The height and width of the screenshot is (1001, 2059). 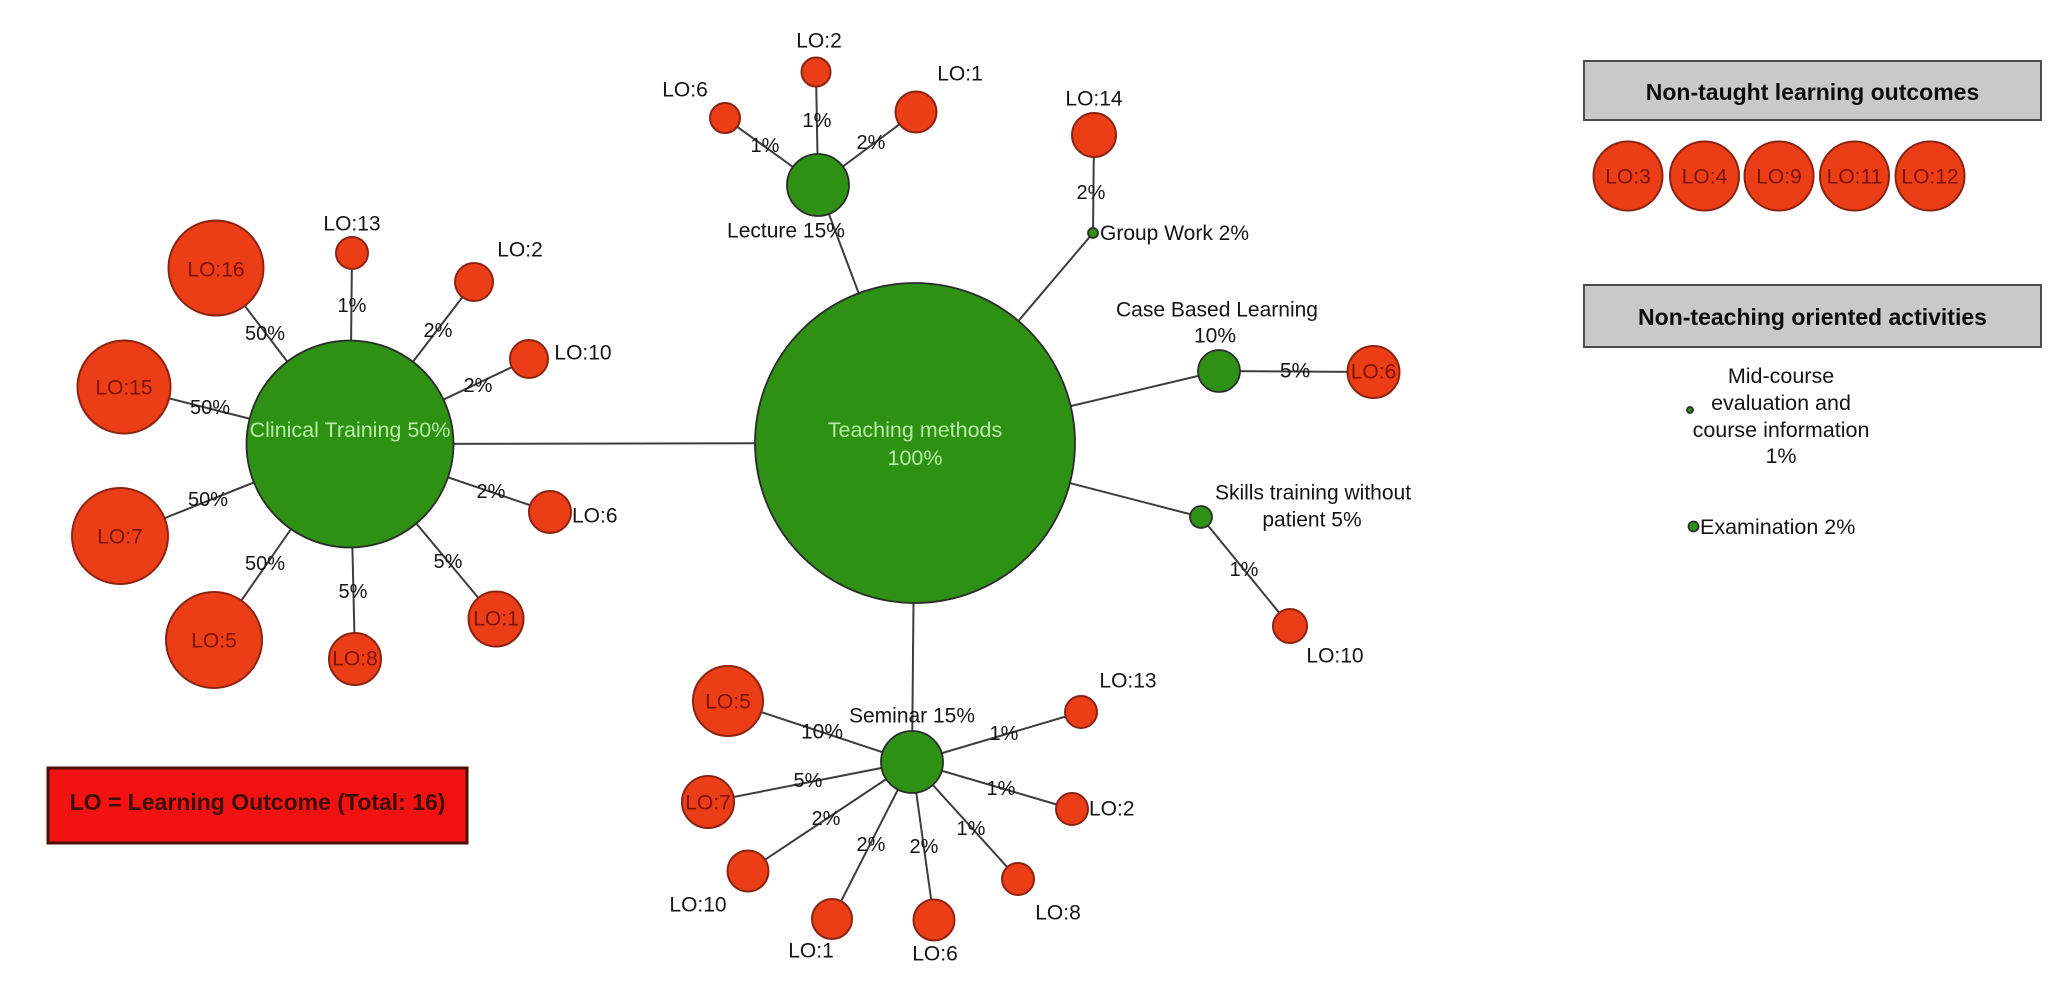 What do you see at coordinates (912, 716) in the screenshot?
I see `svg-text: Seminar 15%` at bounding box center [912, 716].